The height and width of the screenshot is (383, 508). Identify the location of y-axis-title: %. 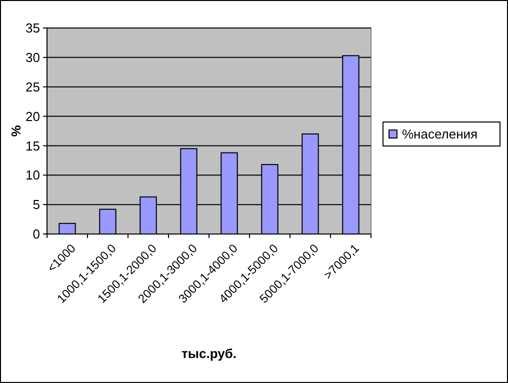
(16, 130).